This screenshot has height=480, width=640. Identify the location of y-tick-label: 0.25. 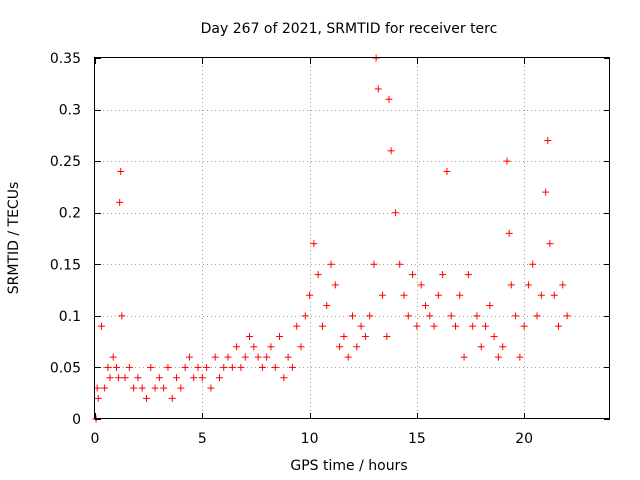
(65, 162).